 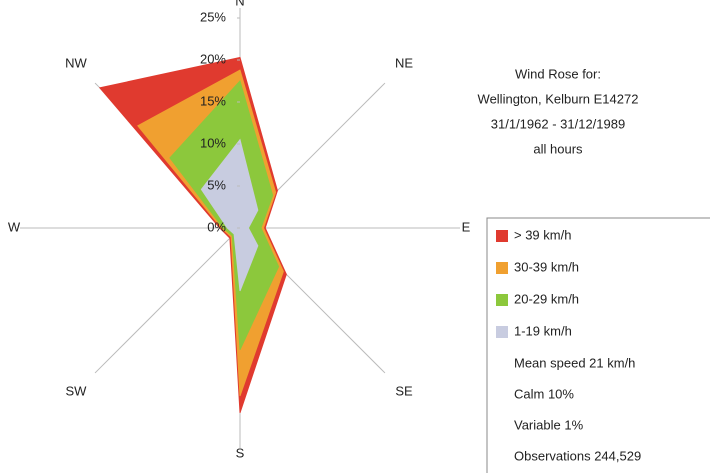 What do you see at coordinates (76, 62) in the screenshot?
I see `direction-label: NW` at bounding box center [76, 62].